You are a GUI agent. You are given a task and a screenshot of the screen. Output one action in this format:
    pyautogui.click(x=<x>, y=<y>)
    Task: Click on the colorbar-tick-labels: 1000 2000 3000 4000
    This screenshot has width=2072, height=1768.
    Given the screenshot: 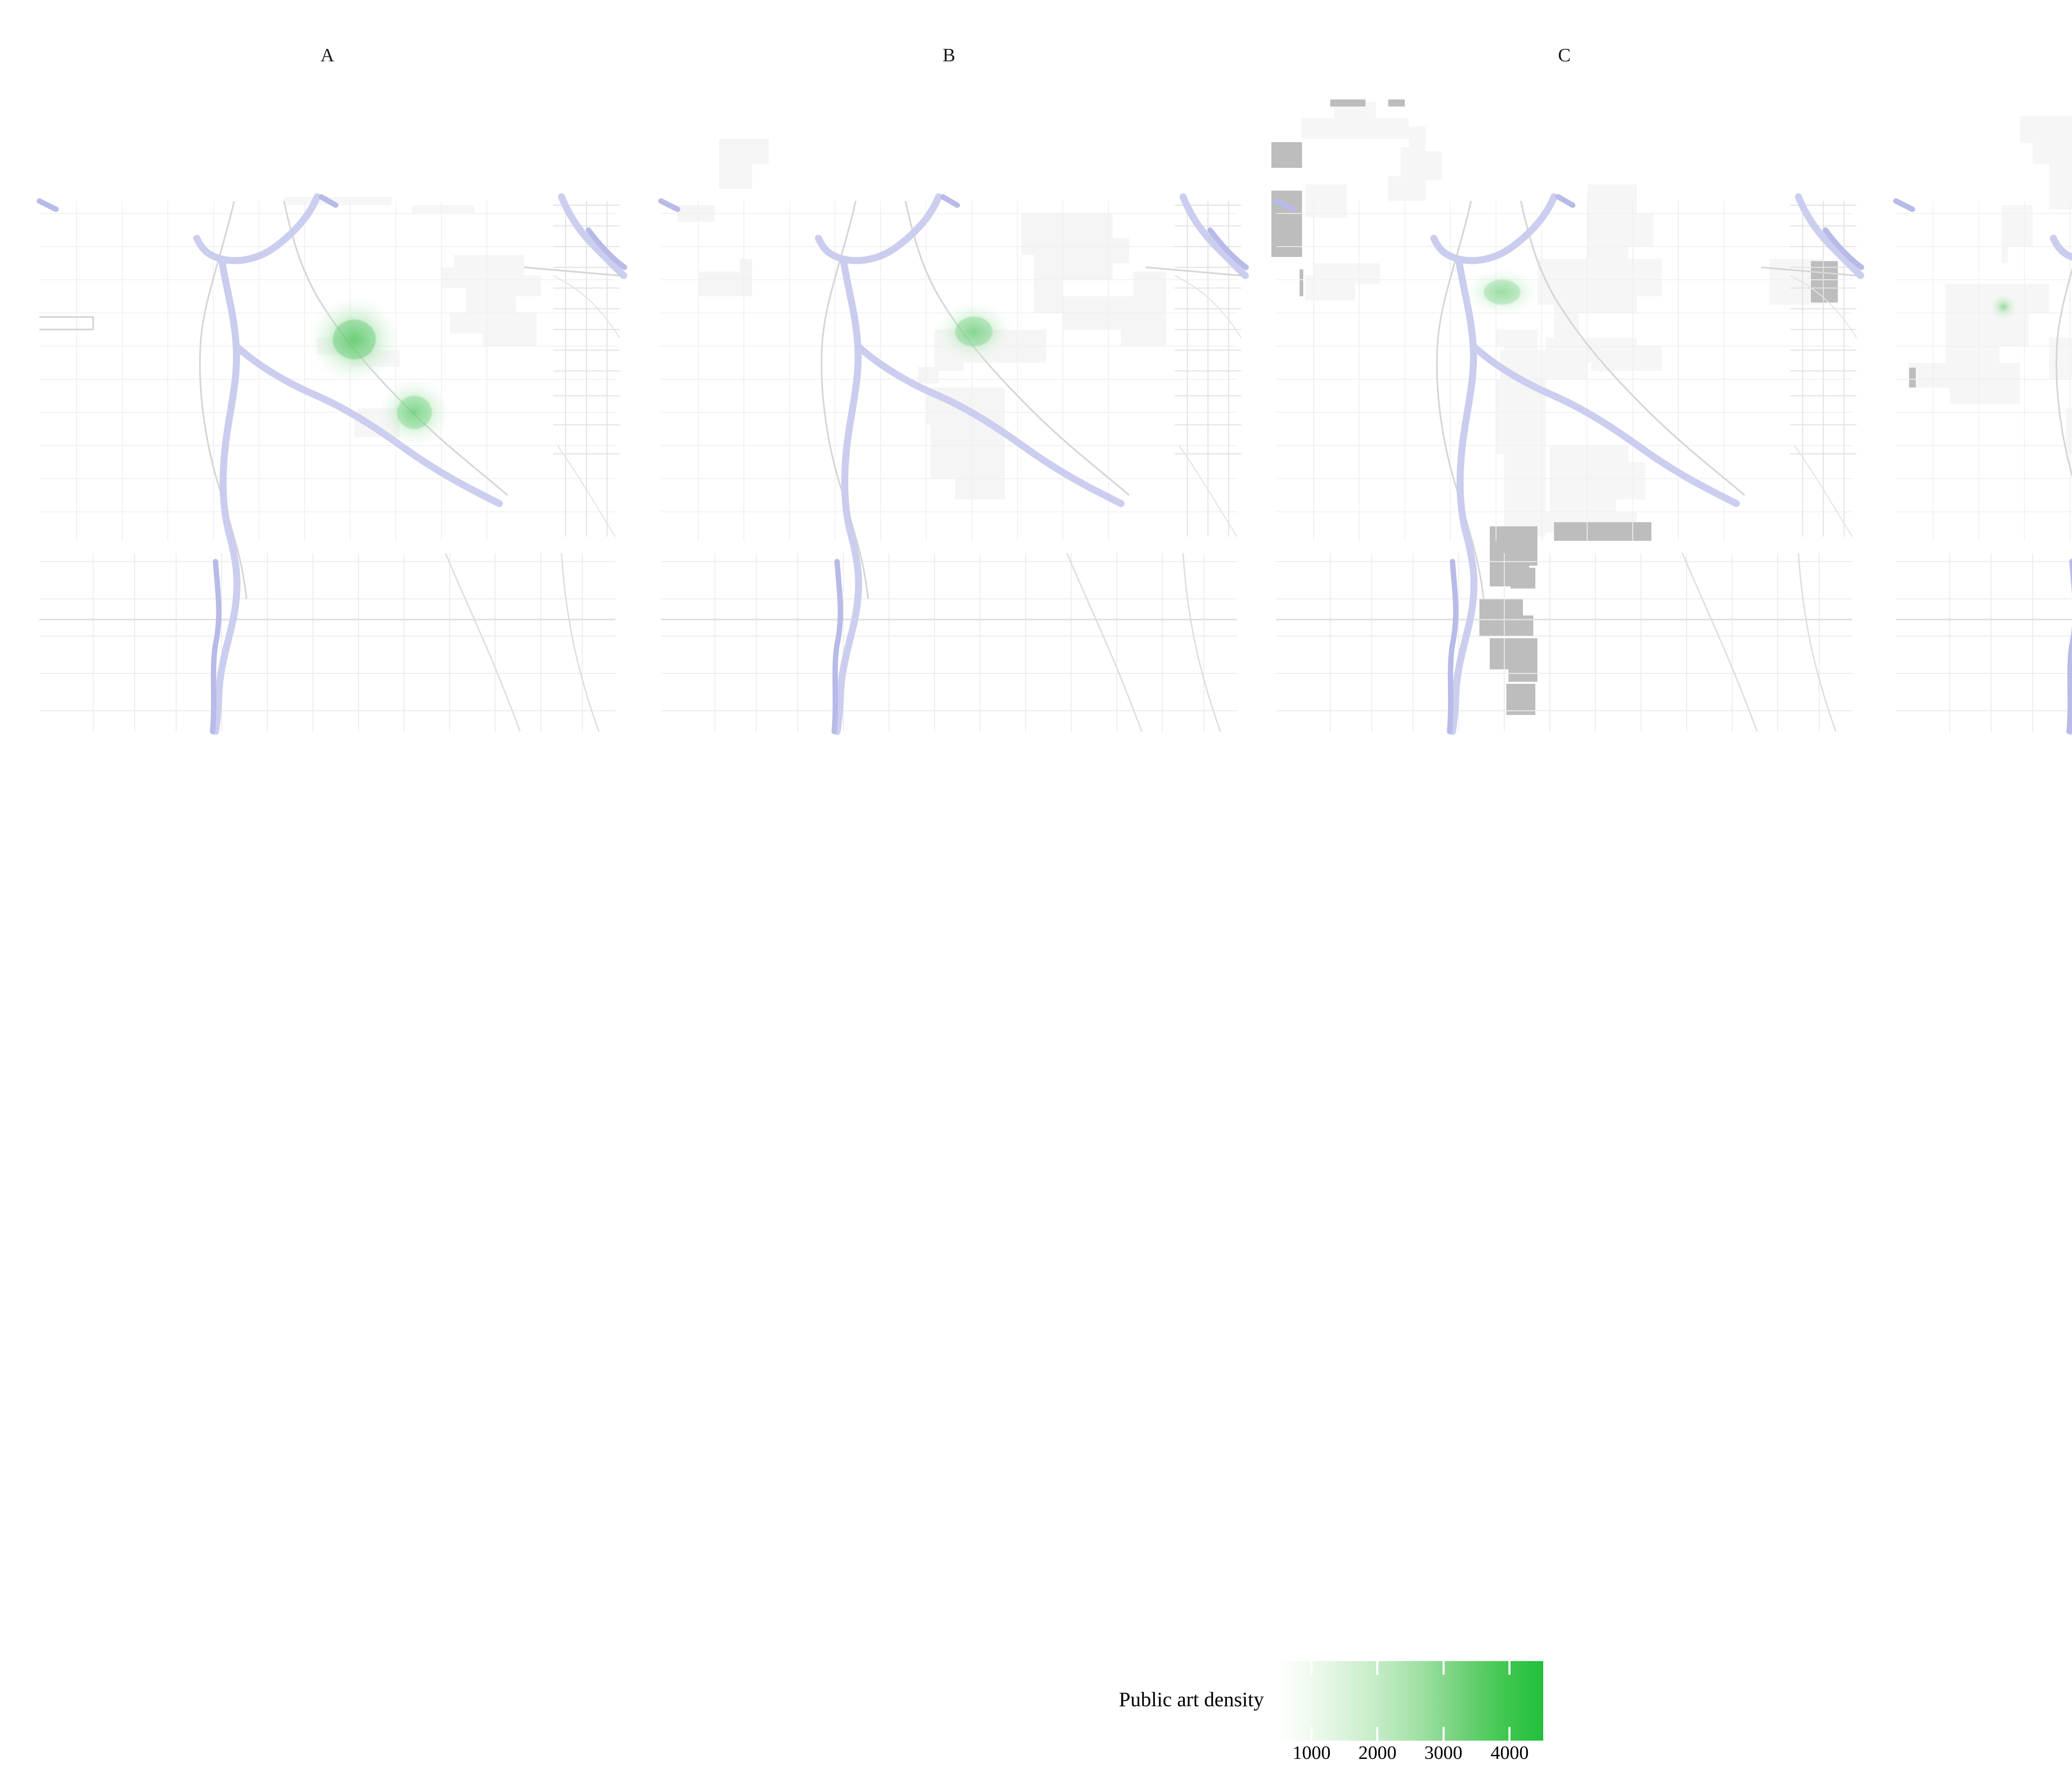 What is the action you would take?
    pyautogui.click(x=1410, y=1755)
    